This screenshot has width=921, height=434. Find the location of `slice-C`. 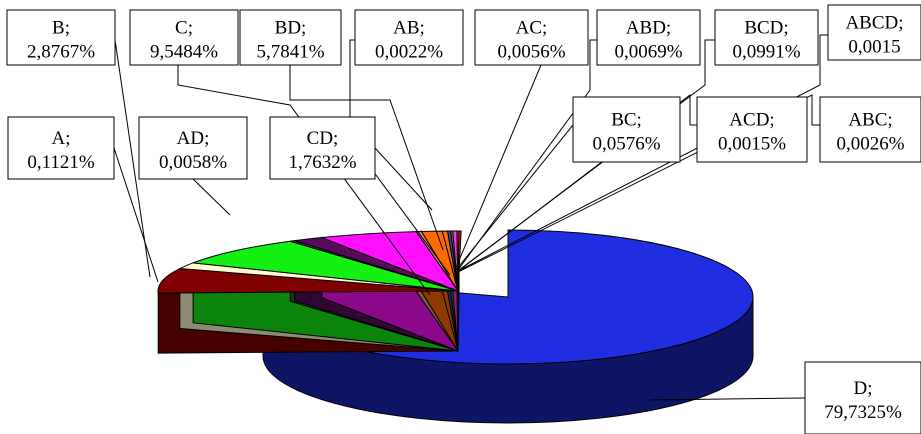

slice-C is located at coordinates (325, 266).